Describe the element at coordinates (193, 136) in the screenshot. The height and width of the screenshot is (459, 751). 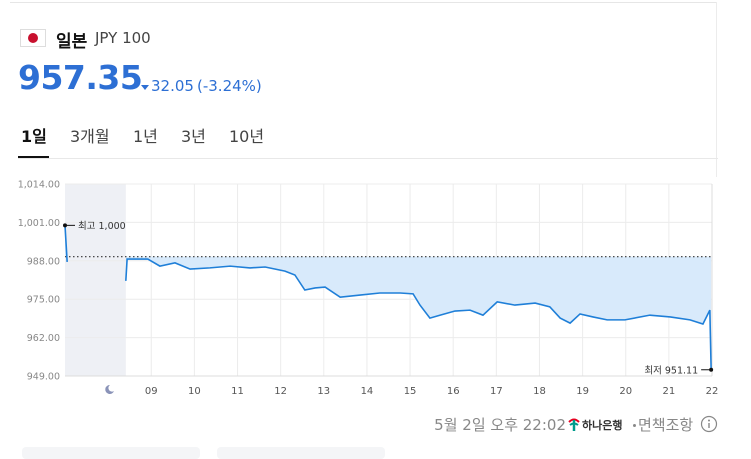
I see `tab: 3년` at that location.